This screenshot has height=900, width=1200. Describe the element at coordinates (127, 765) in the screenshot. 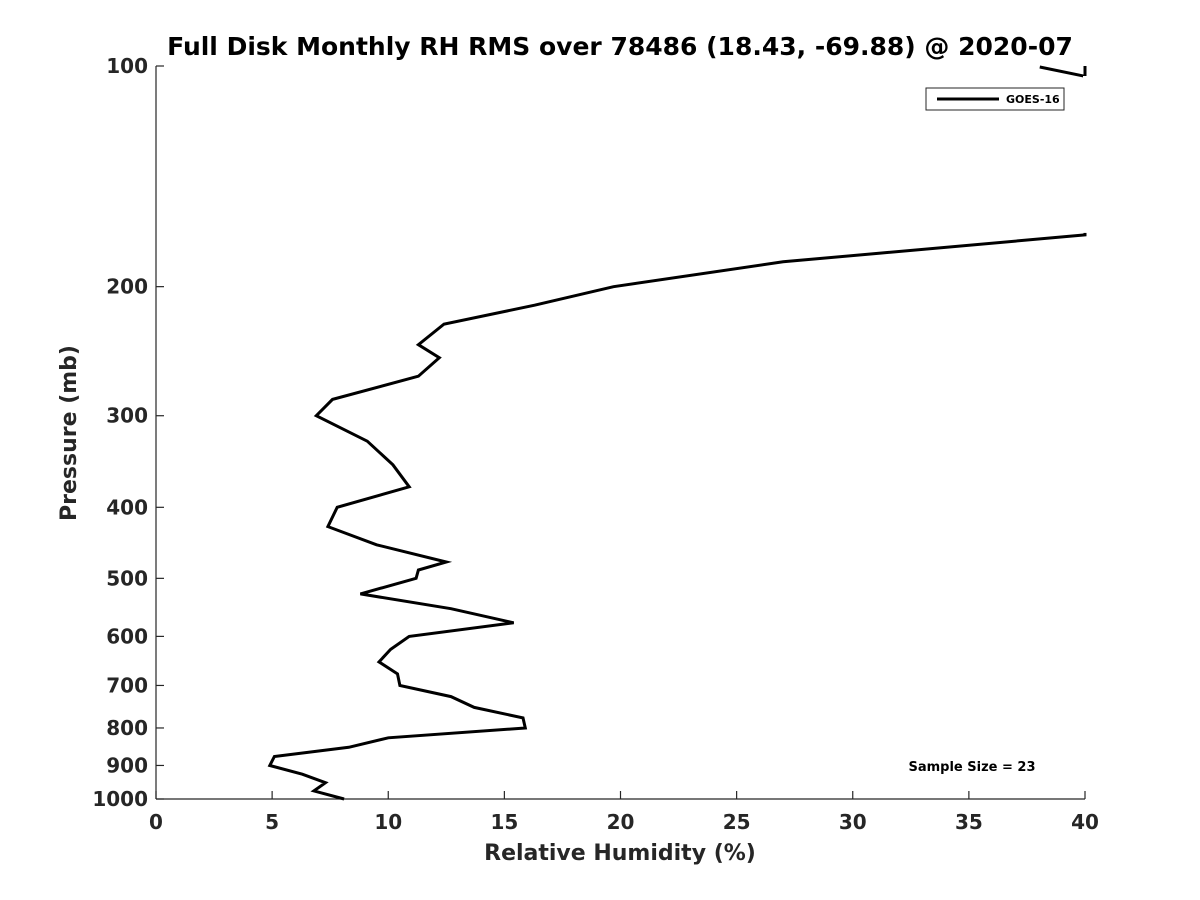

I see `y-tick-label: 900` at that location.